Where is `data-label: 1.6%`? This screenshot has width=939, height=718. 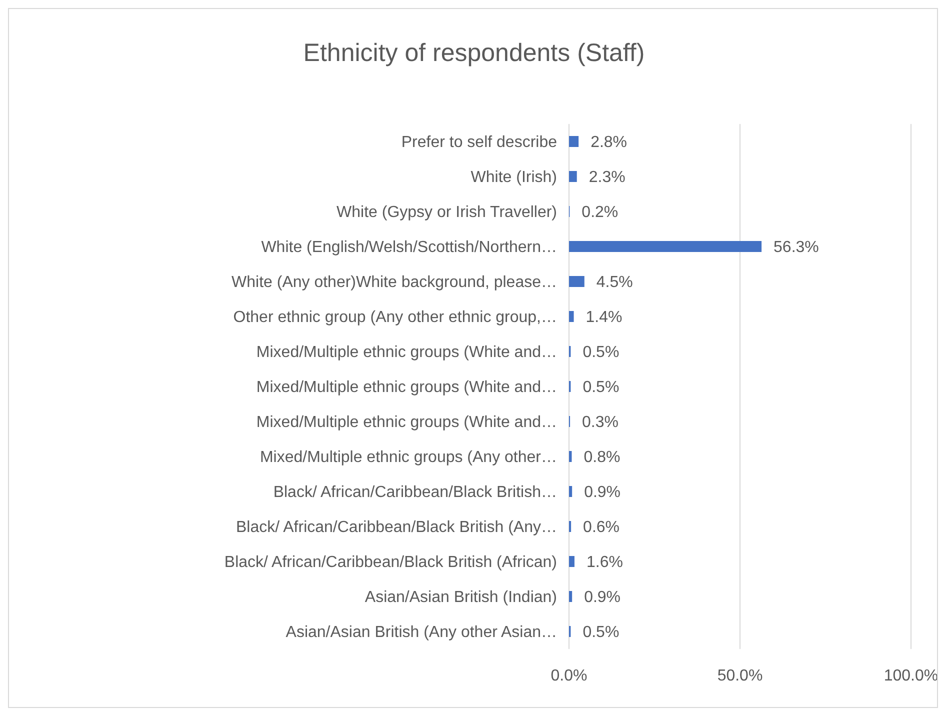
data-label: 1.6% is located at coordinates (604, 563).